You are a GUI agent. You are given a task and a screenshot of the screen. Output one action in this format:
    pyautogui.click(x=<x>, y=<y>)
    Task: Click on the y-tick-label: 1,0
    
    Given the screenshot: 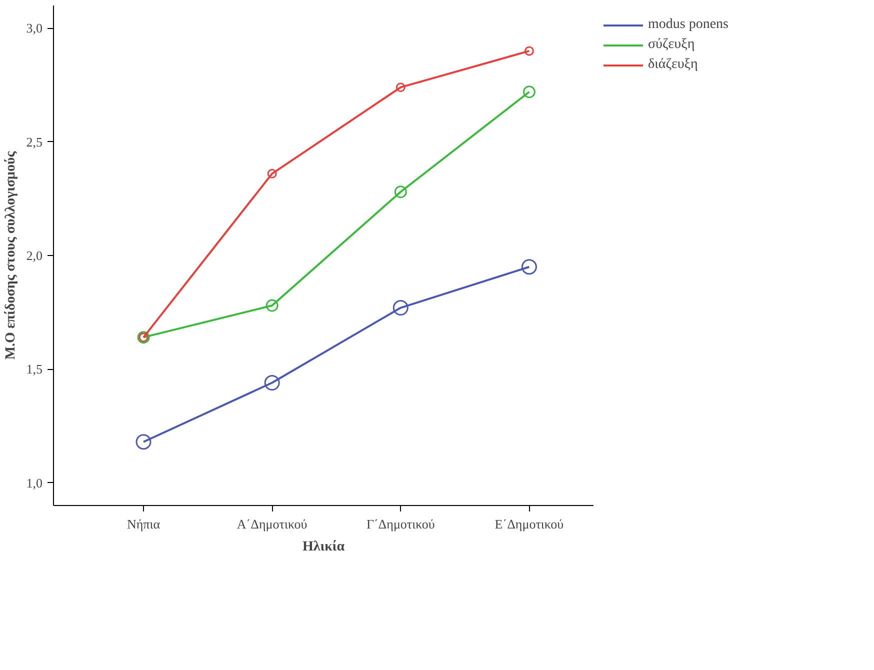 What is the action you would take?
    pyautogui.click(x=34, y=482)
    